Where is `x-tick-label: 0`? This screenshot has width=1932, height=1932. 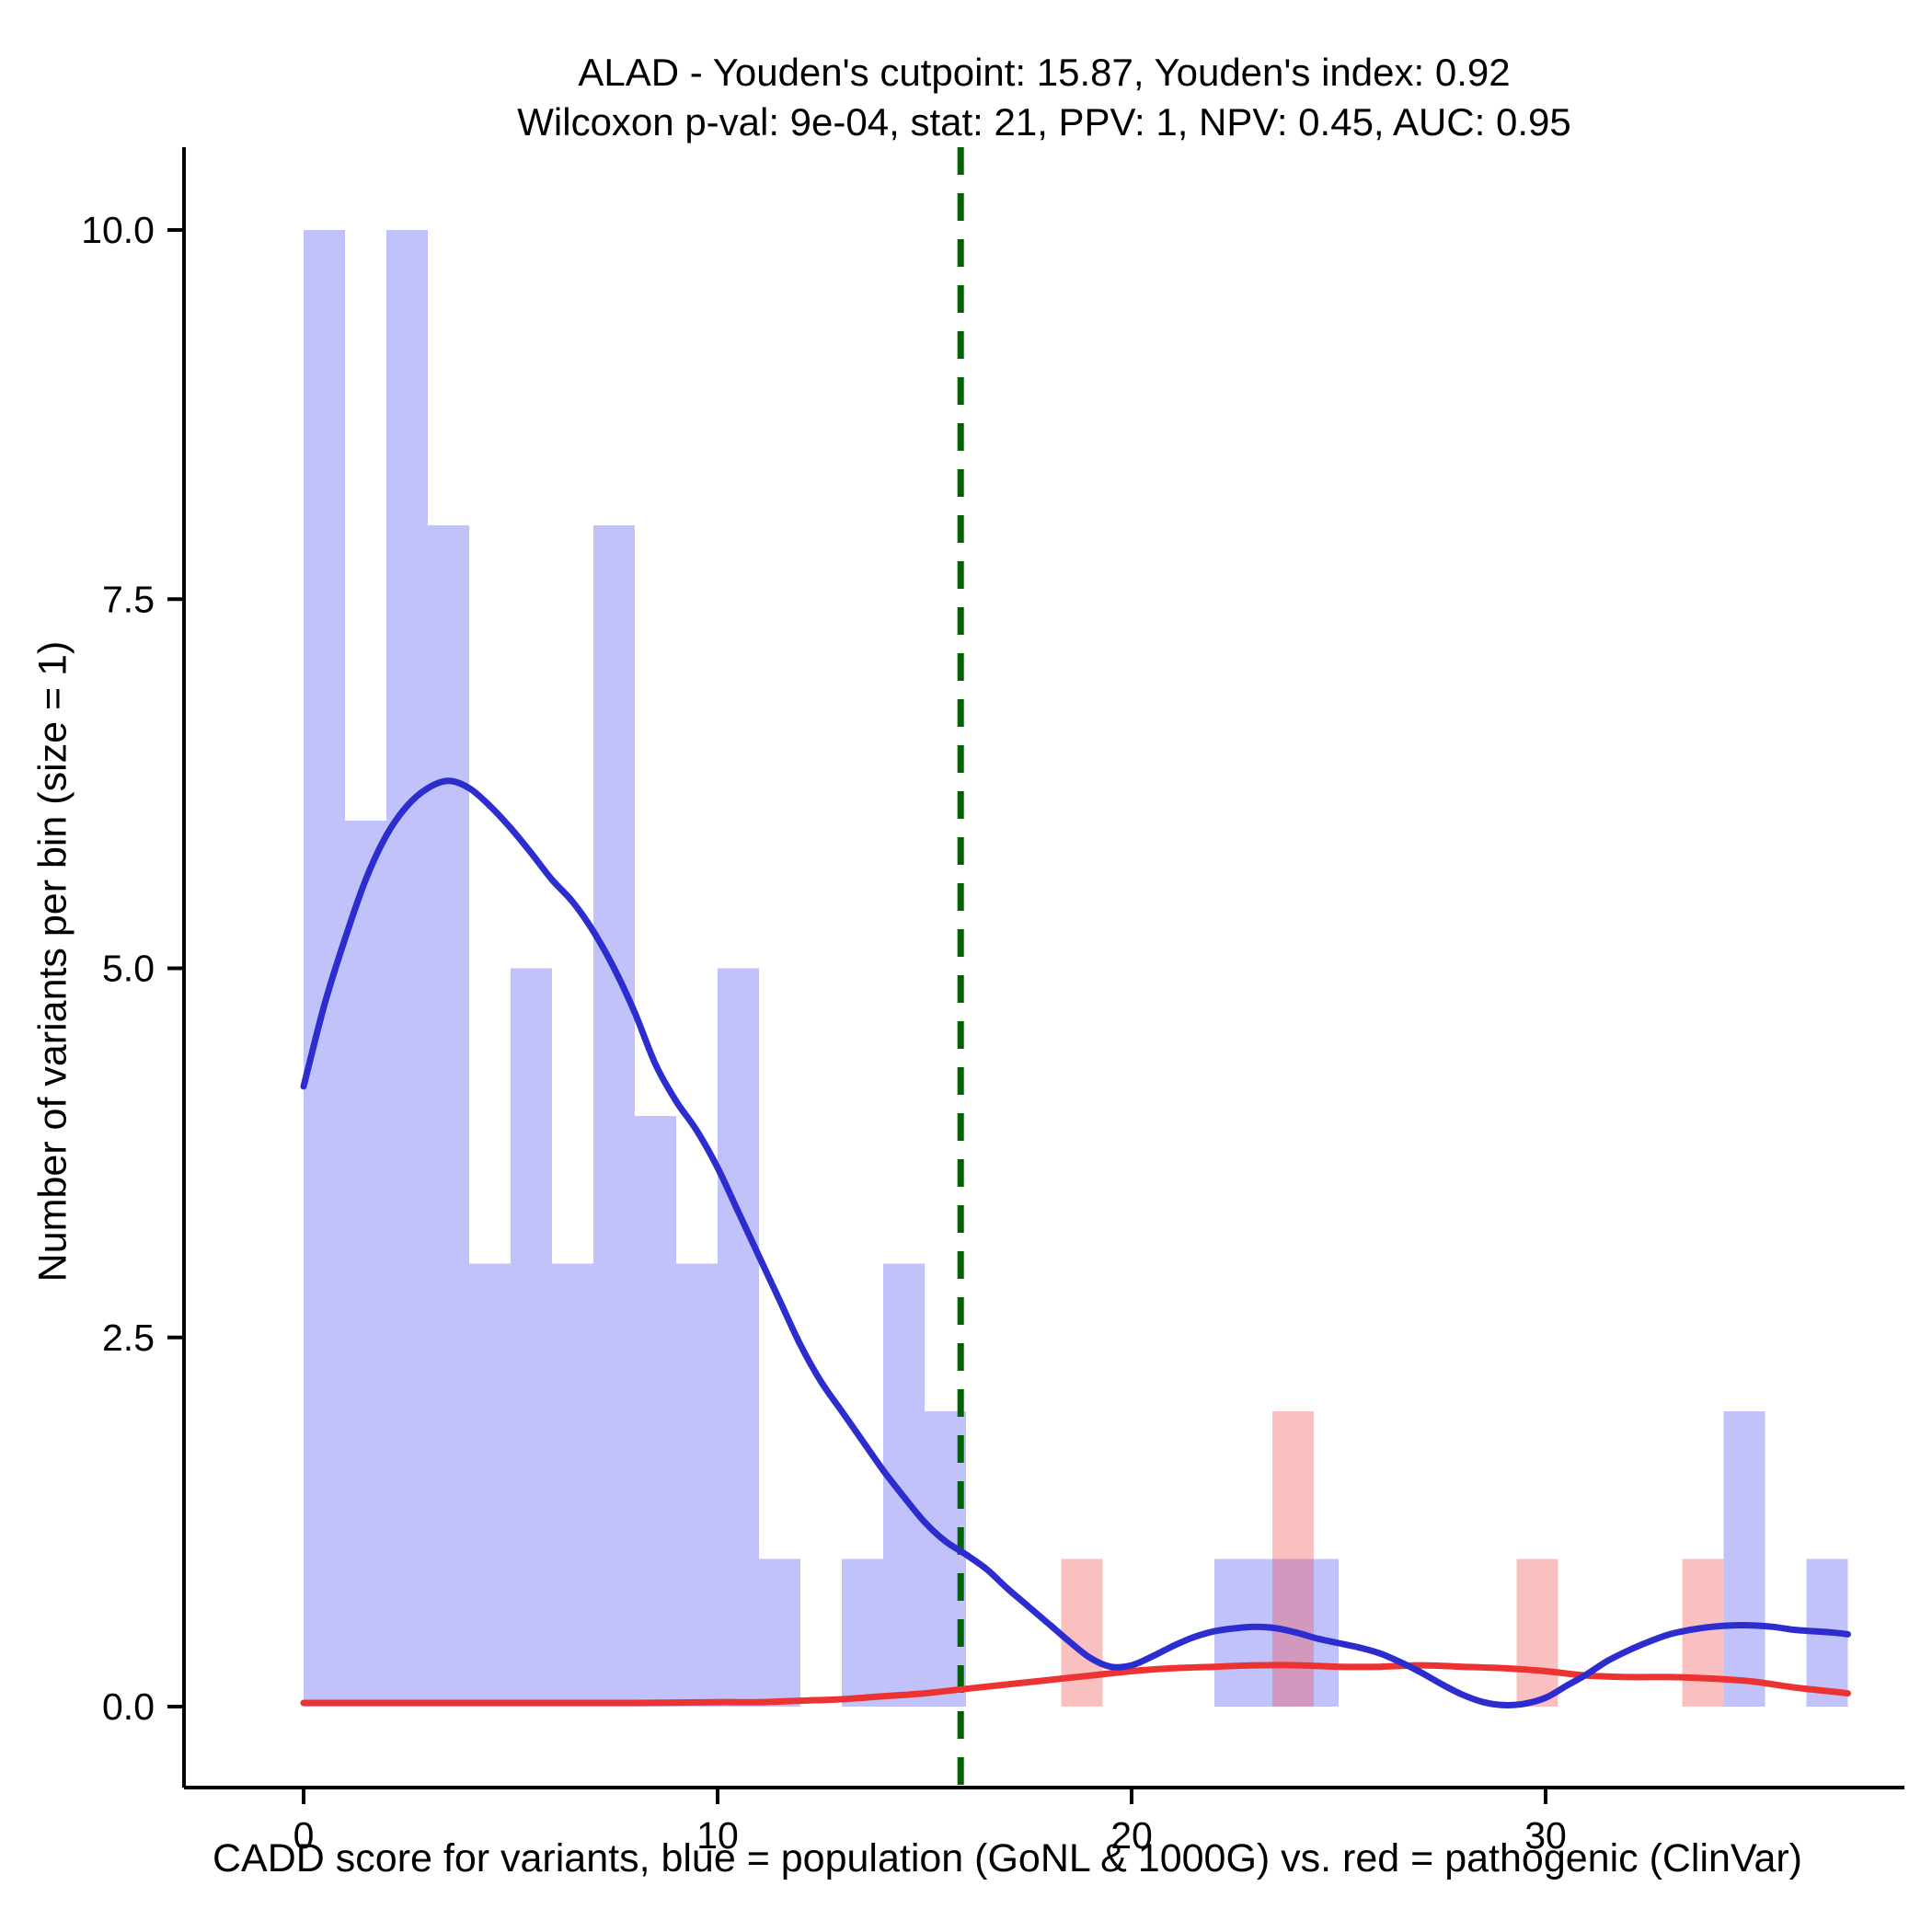
x-tick-label: 0 is located at coordinates (304, 1835).